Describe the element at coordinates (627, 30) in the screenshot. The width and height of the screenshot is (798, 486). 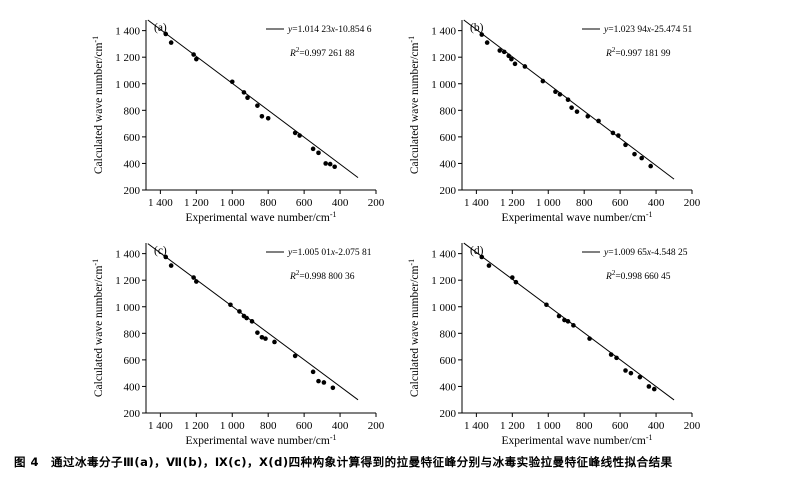
I see `equation-slope: =1.023 94` at that location.